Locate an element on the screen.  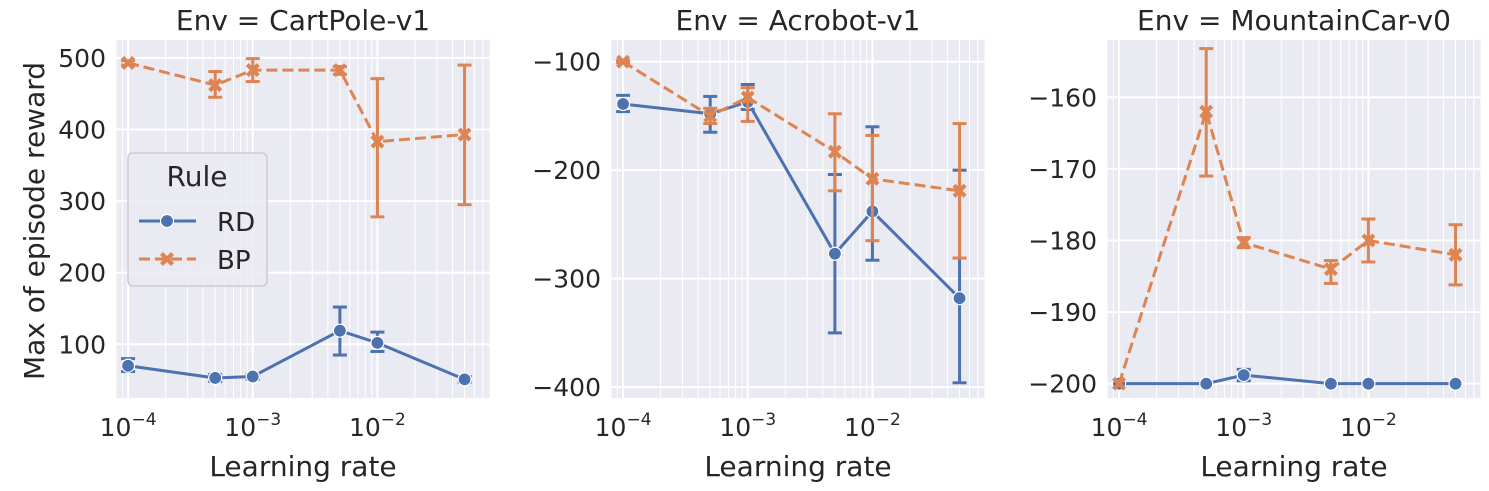
y-tick-label: −400 is located at coordinates (566, 387).